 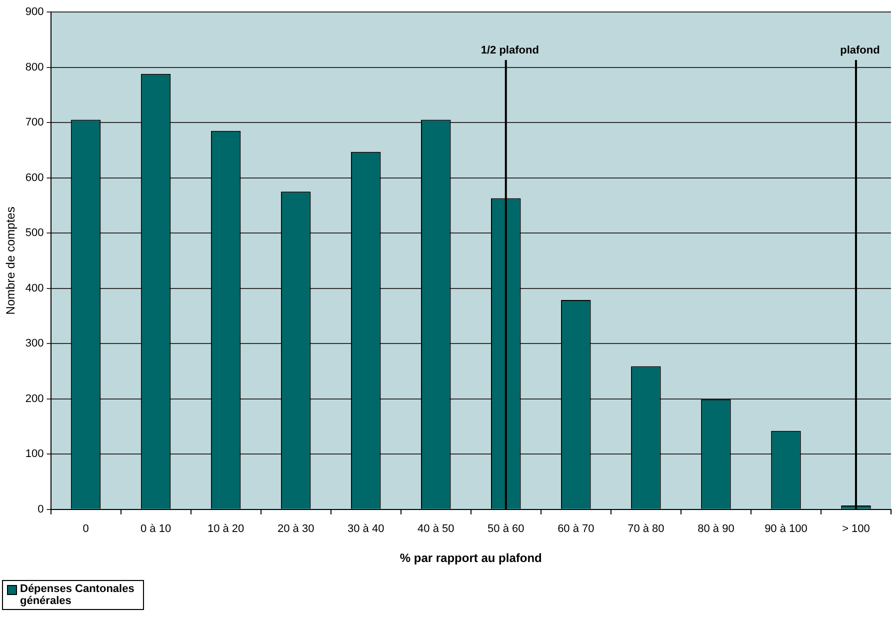 I want to click on ref-line-label: 1/2 plafond, so click(x=509, y=50).